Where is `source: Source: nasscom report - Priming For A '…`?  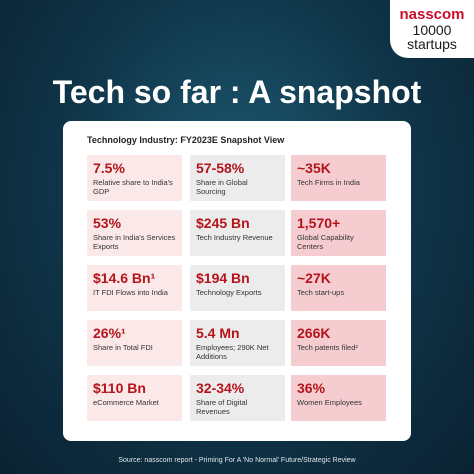 source: Source: nasscom report - Priming For A '… is located at coordinates (237, 460).